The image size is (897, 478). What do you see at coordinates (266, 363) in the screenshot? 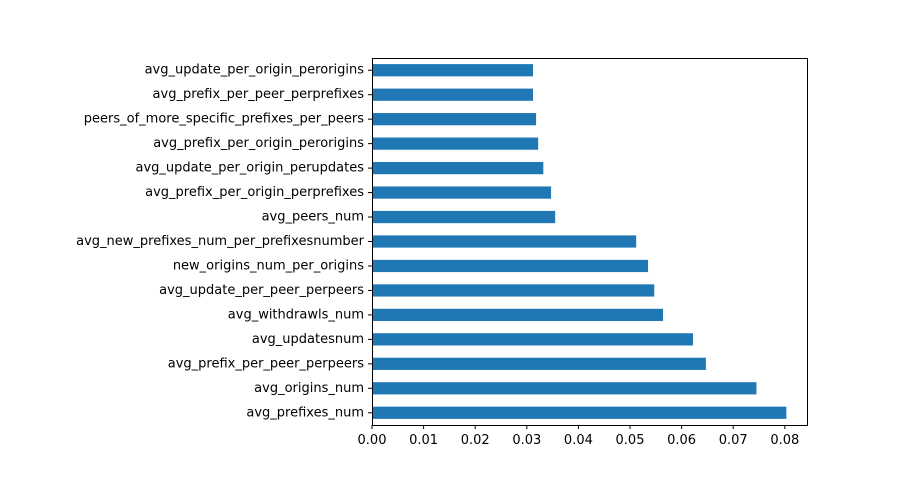
I see `y-tick-label: avg_prefix_per_peer_perpeers` at bounding box center [266, 363].